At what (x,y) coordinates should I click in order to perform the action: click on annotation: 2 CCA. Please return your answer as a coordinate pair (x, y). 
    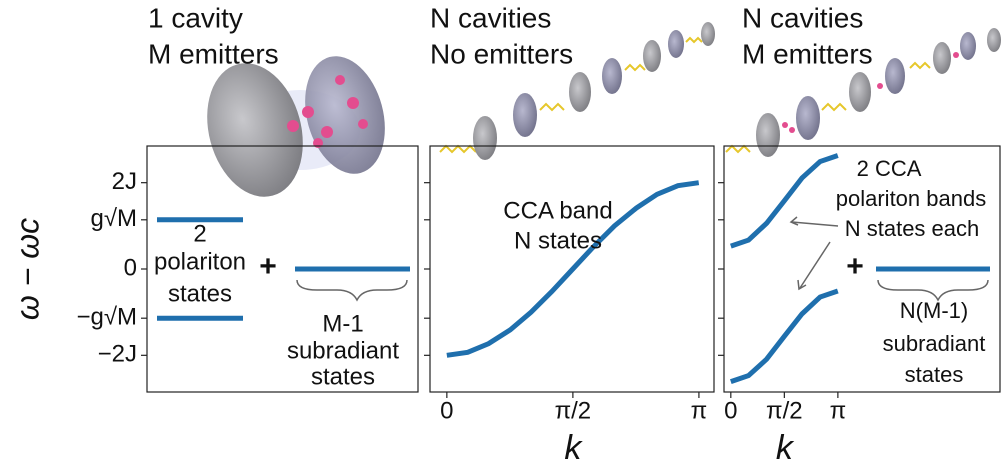
    Looking at the image, I should click on (889, 168).